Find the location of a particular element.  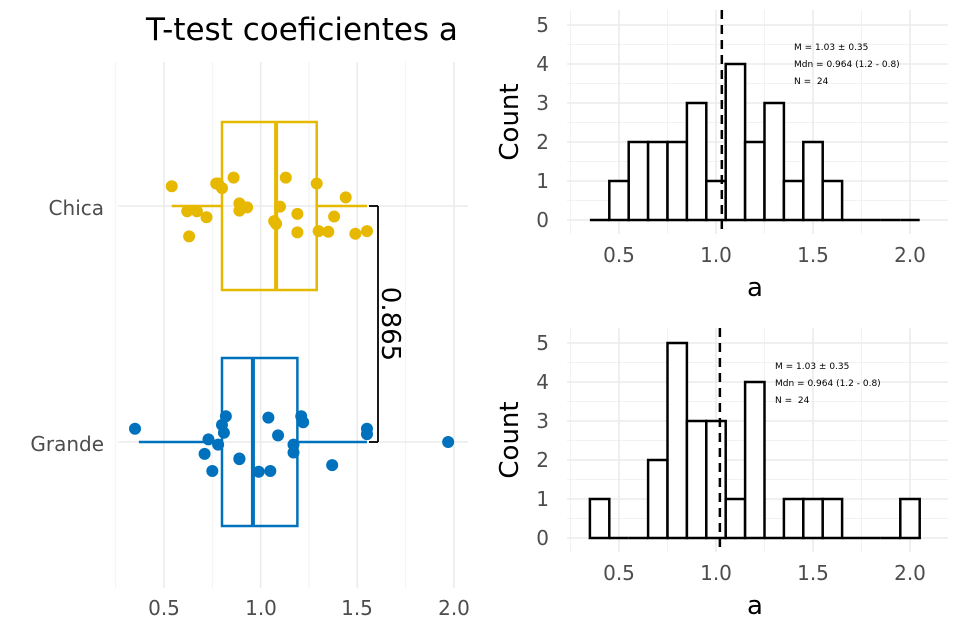

category-label-grande: Grande is located at coordinates (67, 444).